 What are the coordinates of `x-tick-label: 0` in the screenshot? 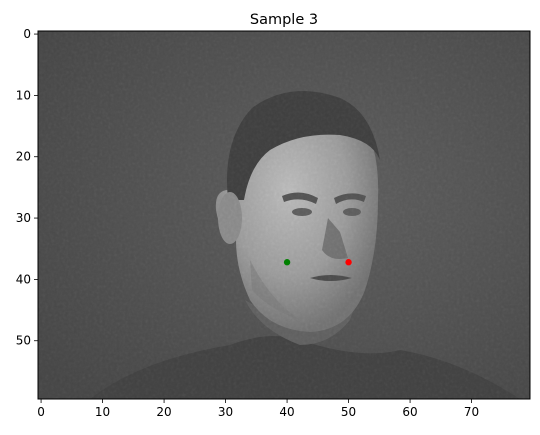 It's located at (41, 412).